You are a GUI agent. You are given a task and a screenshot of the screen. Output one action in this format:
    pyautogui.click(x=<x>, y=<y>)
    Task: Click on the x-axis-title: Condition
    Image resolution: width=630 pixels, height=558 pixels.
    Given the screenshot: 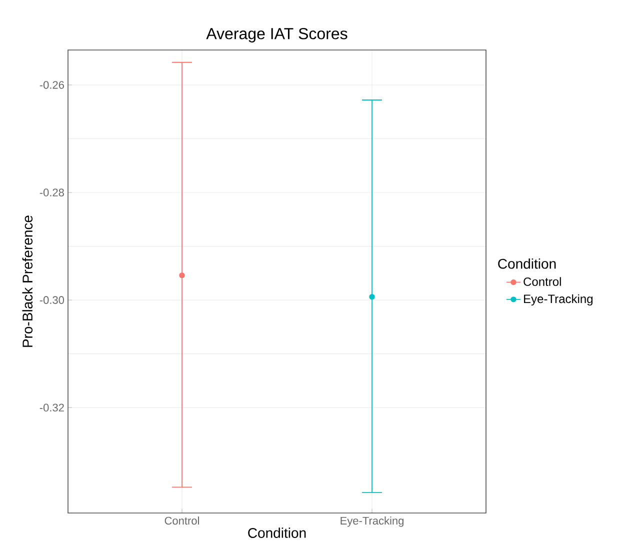 What is the action you would take?
    pyautogui.click(x=277, y=533)
    